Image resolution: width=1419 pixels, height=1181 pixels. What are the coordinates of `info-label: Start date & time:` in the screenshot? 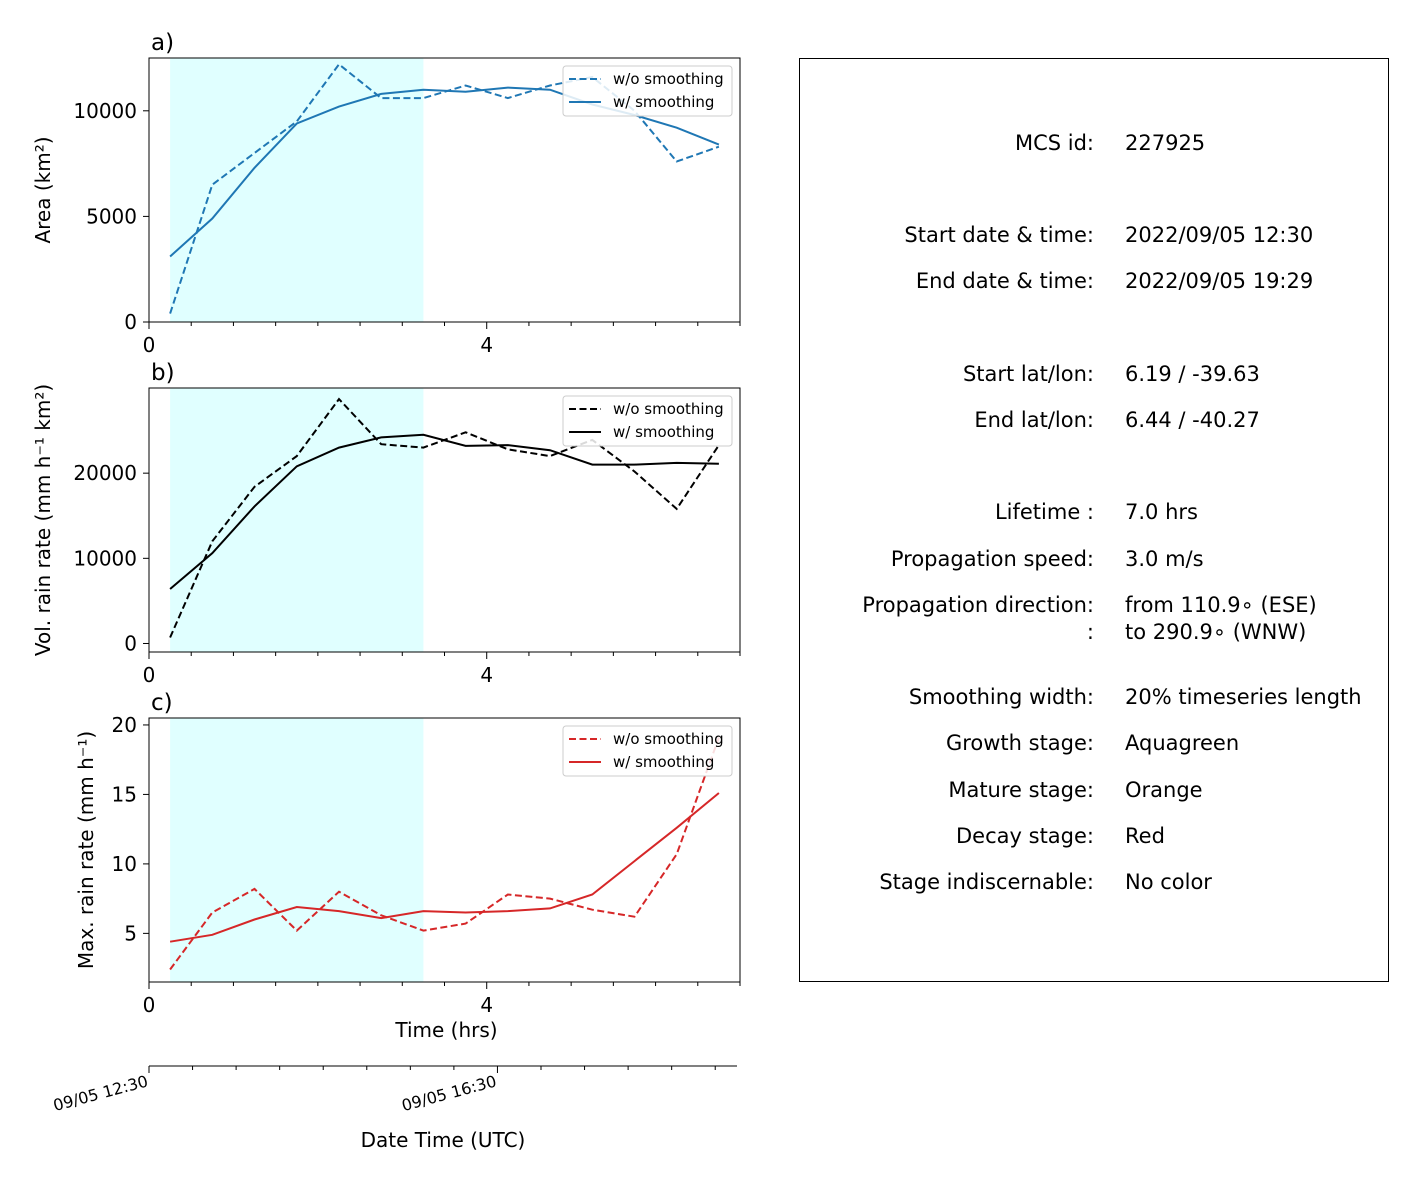 It's located at (999, 235).